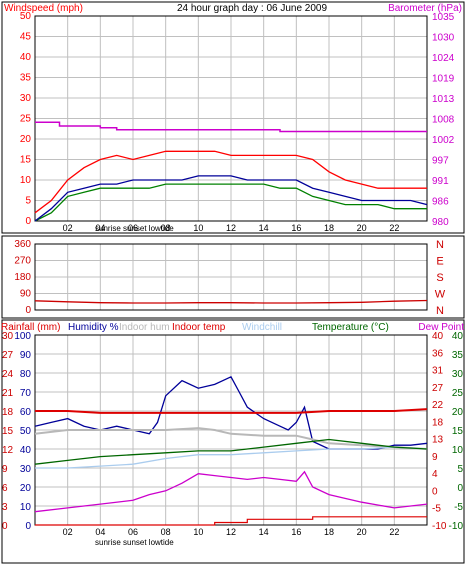  Describe the element at coordinates (26, 355) in the screenshot. I see `humidity-tick-label: 90` at that location.